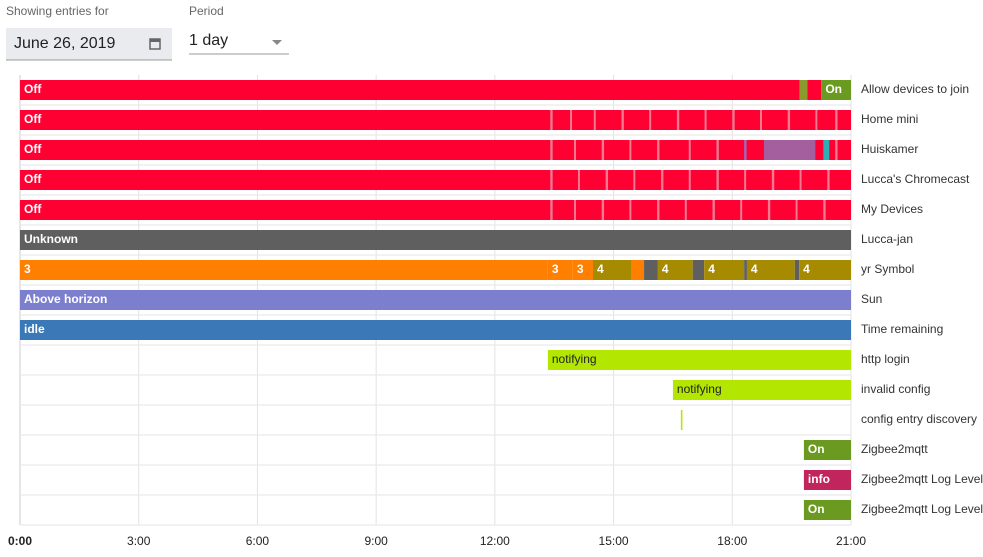 Image resolution: width=983 pixels, height=557 pixels. What do you see at coordinates (889, 149) in the screenshot?
I see `row-label: Huiskamer` at bounding box center [889, 149].